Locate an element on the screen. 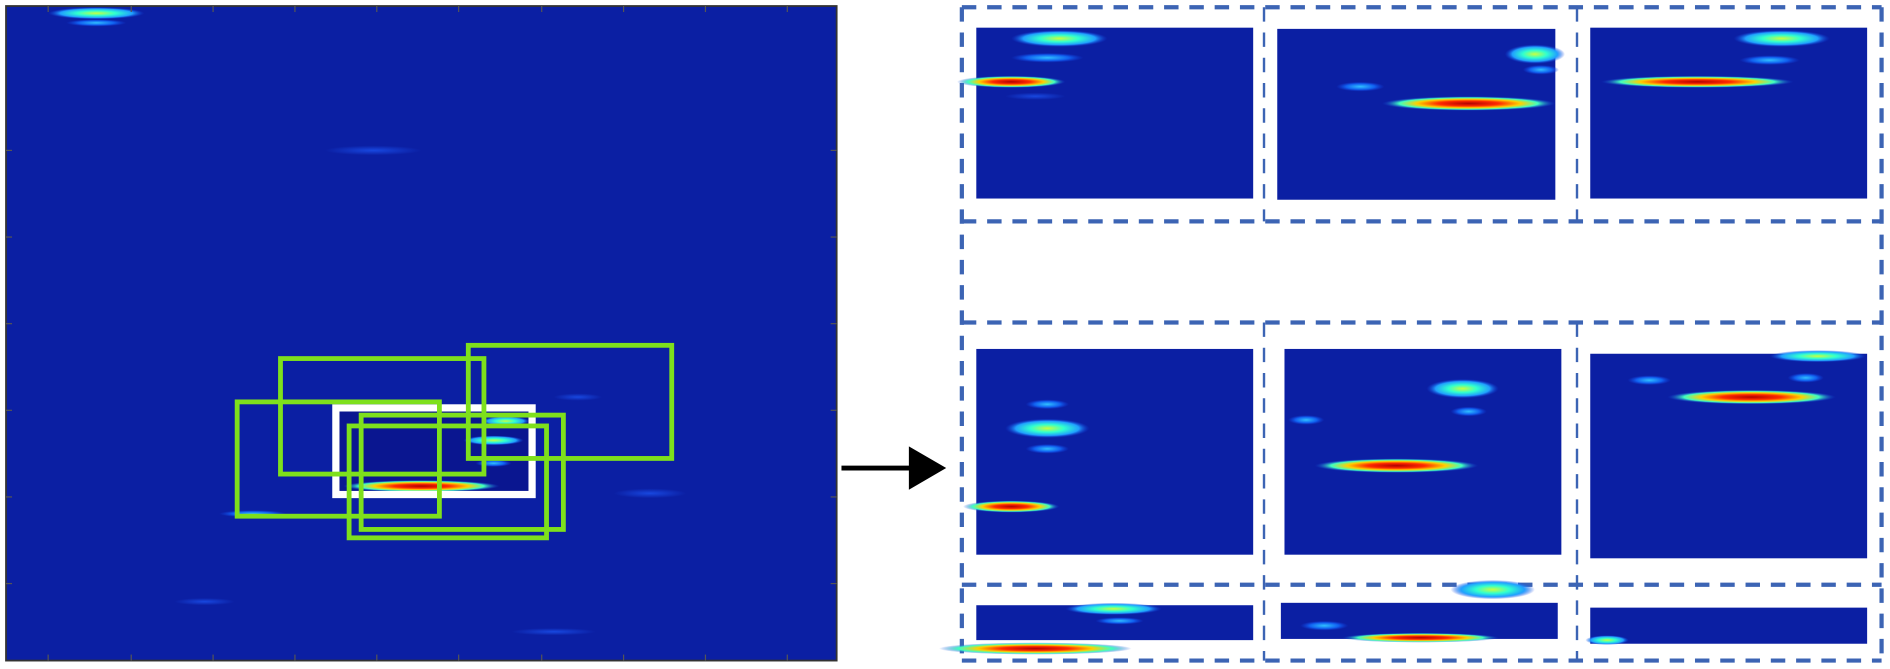 The image size is (1890, 669). proposal-boxes is located at coordinates (454, 441).